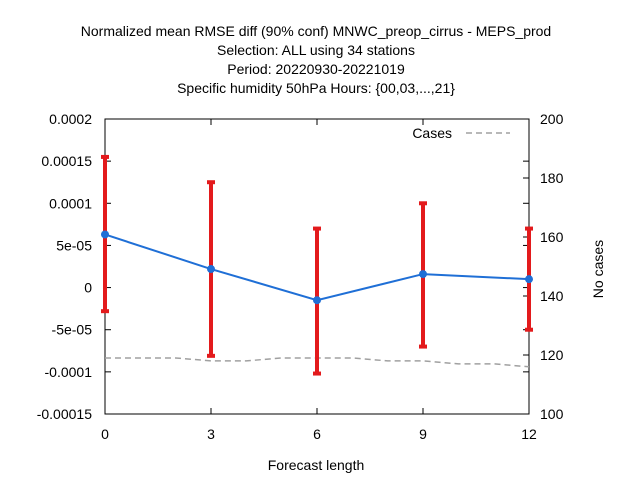 The height and width of the screenshot is (480, 640). Describe the element at coordinates (423, 434) in the screenshot. I see `x-tick-label: 9` at that location.